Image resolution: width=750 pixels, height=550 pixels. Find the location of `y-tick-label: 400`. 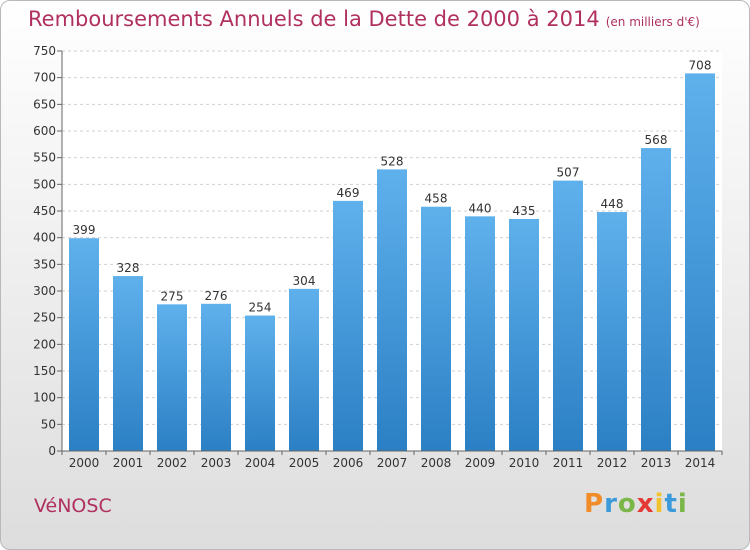

y-tick-label: 400 is located at coordinates (44, 238).